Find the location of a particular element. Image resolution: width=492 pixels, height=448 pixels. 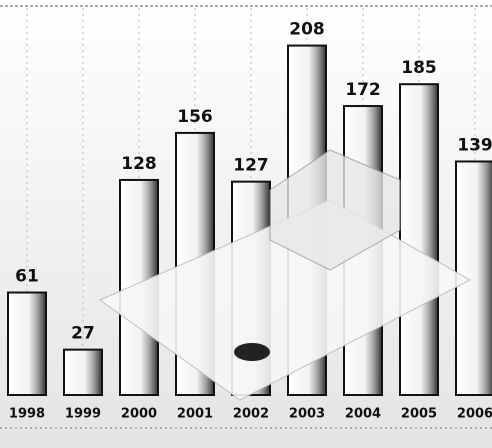

value-label: 27 is located at coordinates (83, 334).